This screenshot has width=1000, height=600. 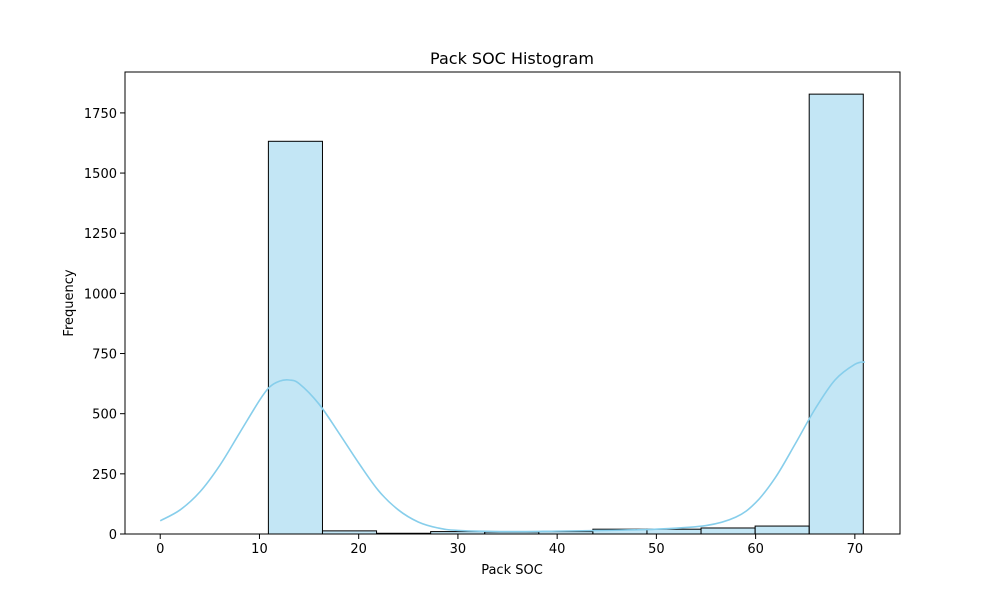 I want to click on y-tick-label: 750, so click(x=104, y=355).